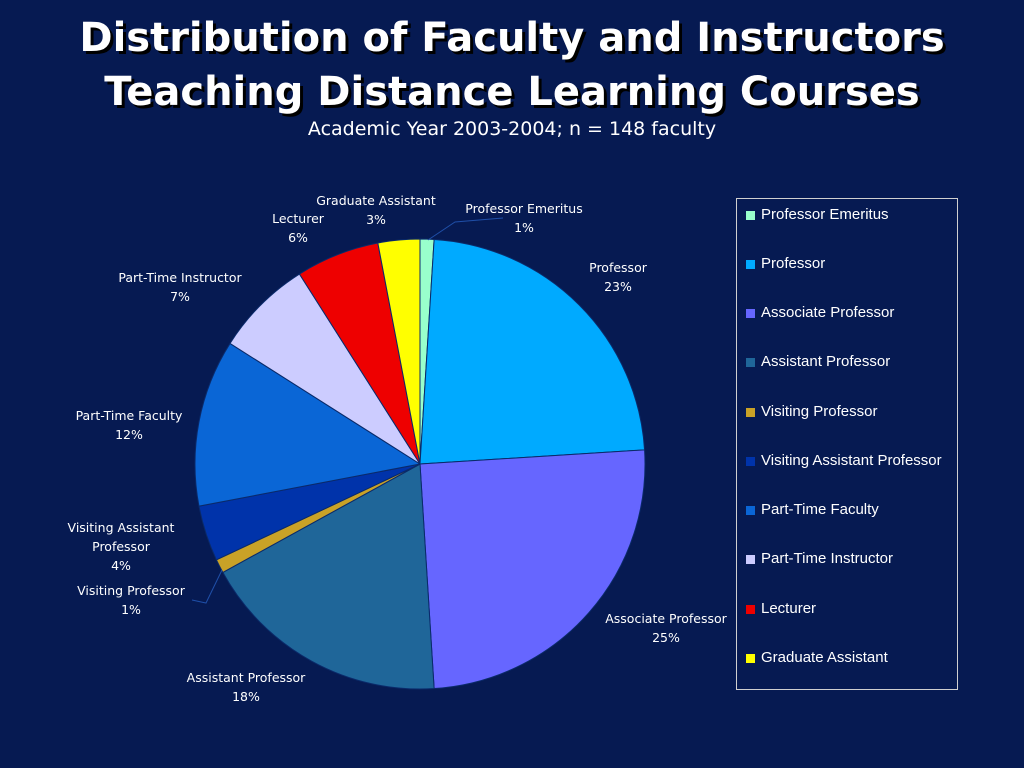 The width and height of the screenshot is (1024, 768). Describe the element at coordinates (298, 228) in the screenshot. I see `data-label-lecturer: Lecturer 6%` at that location.